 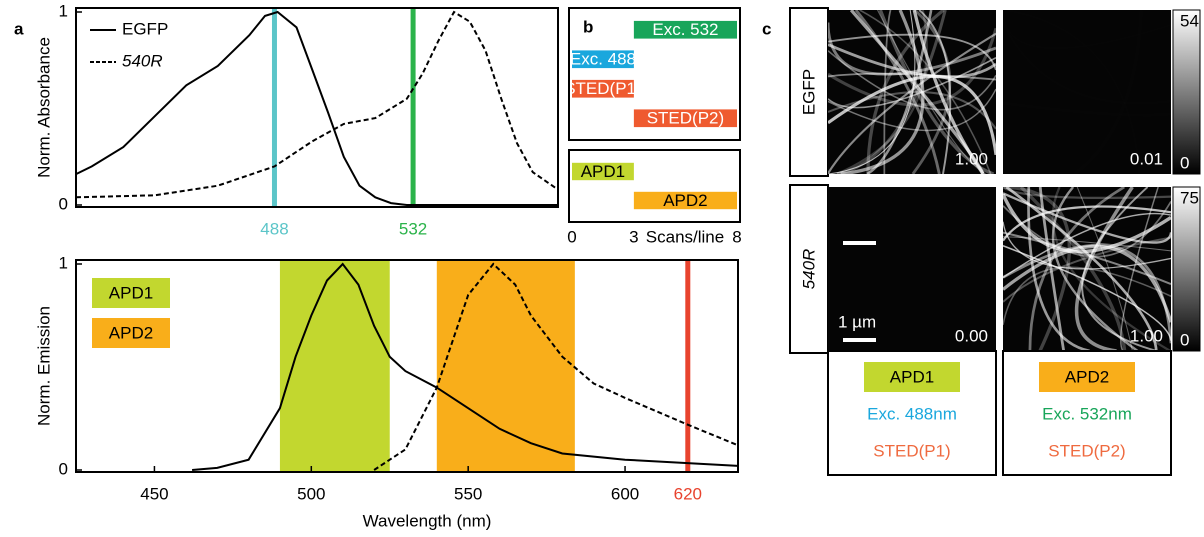 I want to click on bar-label: Exc. 488, so click(x=603, y=59).